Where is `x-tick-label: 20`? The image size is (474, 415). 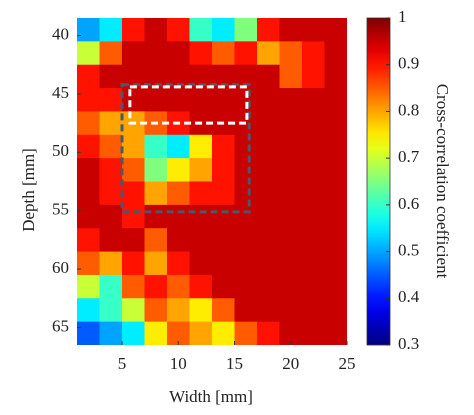
x-tick-label: 20 is located at coordinates (290, 363).